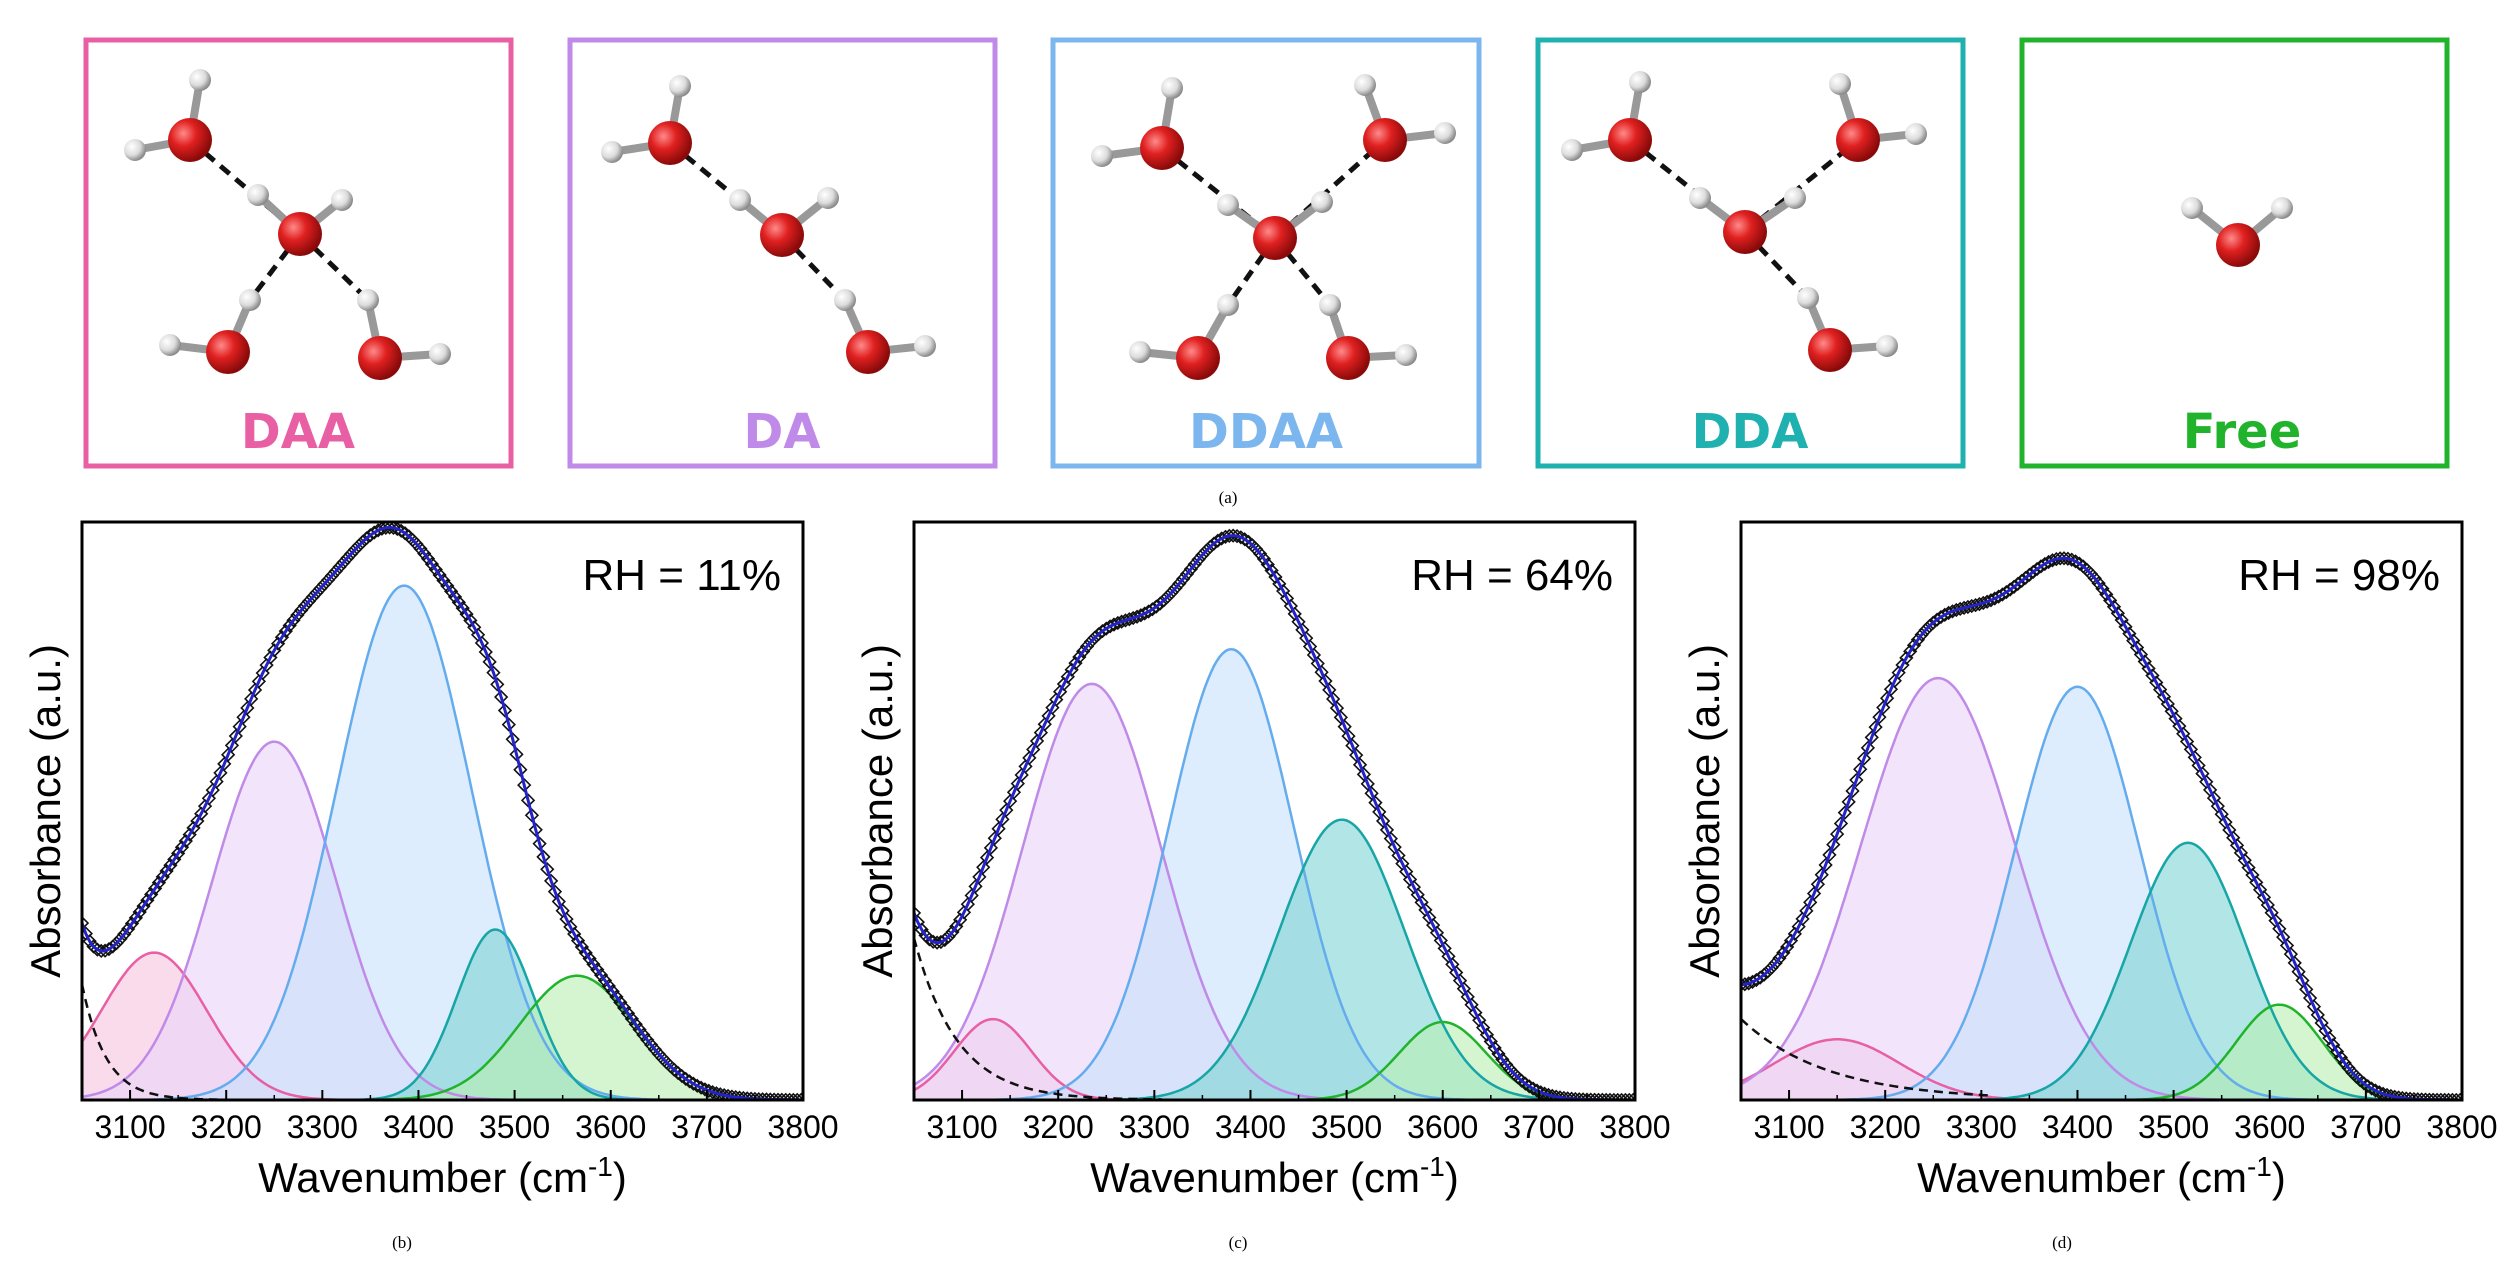  I want to click on water-cluster-da, so click(768, 224).